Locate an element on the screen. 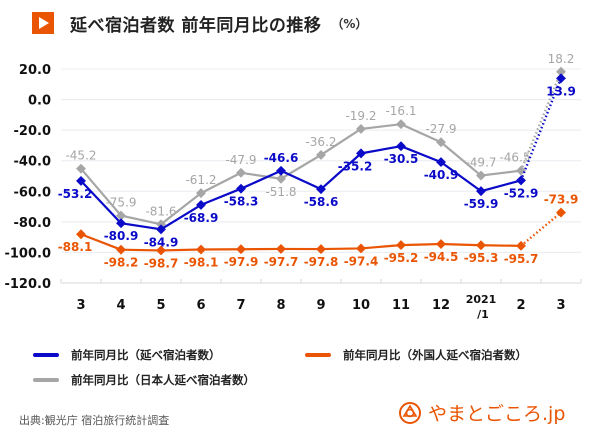 This screenshot has height=443, width=600. legend-label-total: 前年同月比（延べ宿泊者数） is located at coordinates (146, 355).